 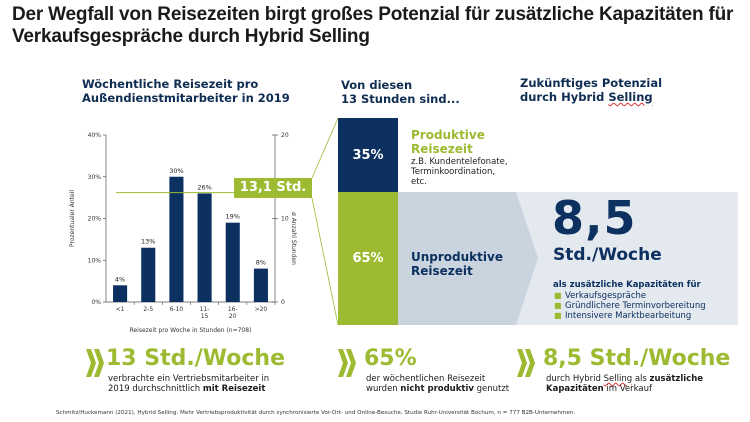 I want to click on productive-title-line2: Reisezeit, so click(x=442, y=149).